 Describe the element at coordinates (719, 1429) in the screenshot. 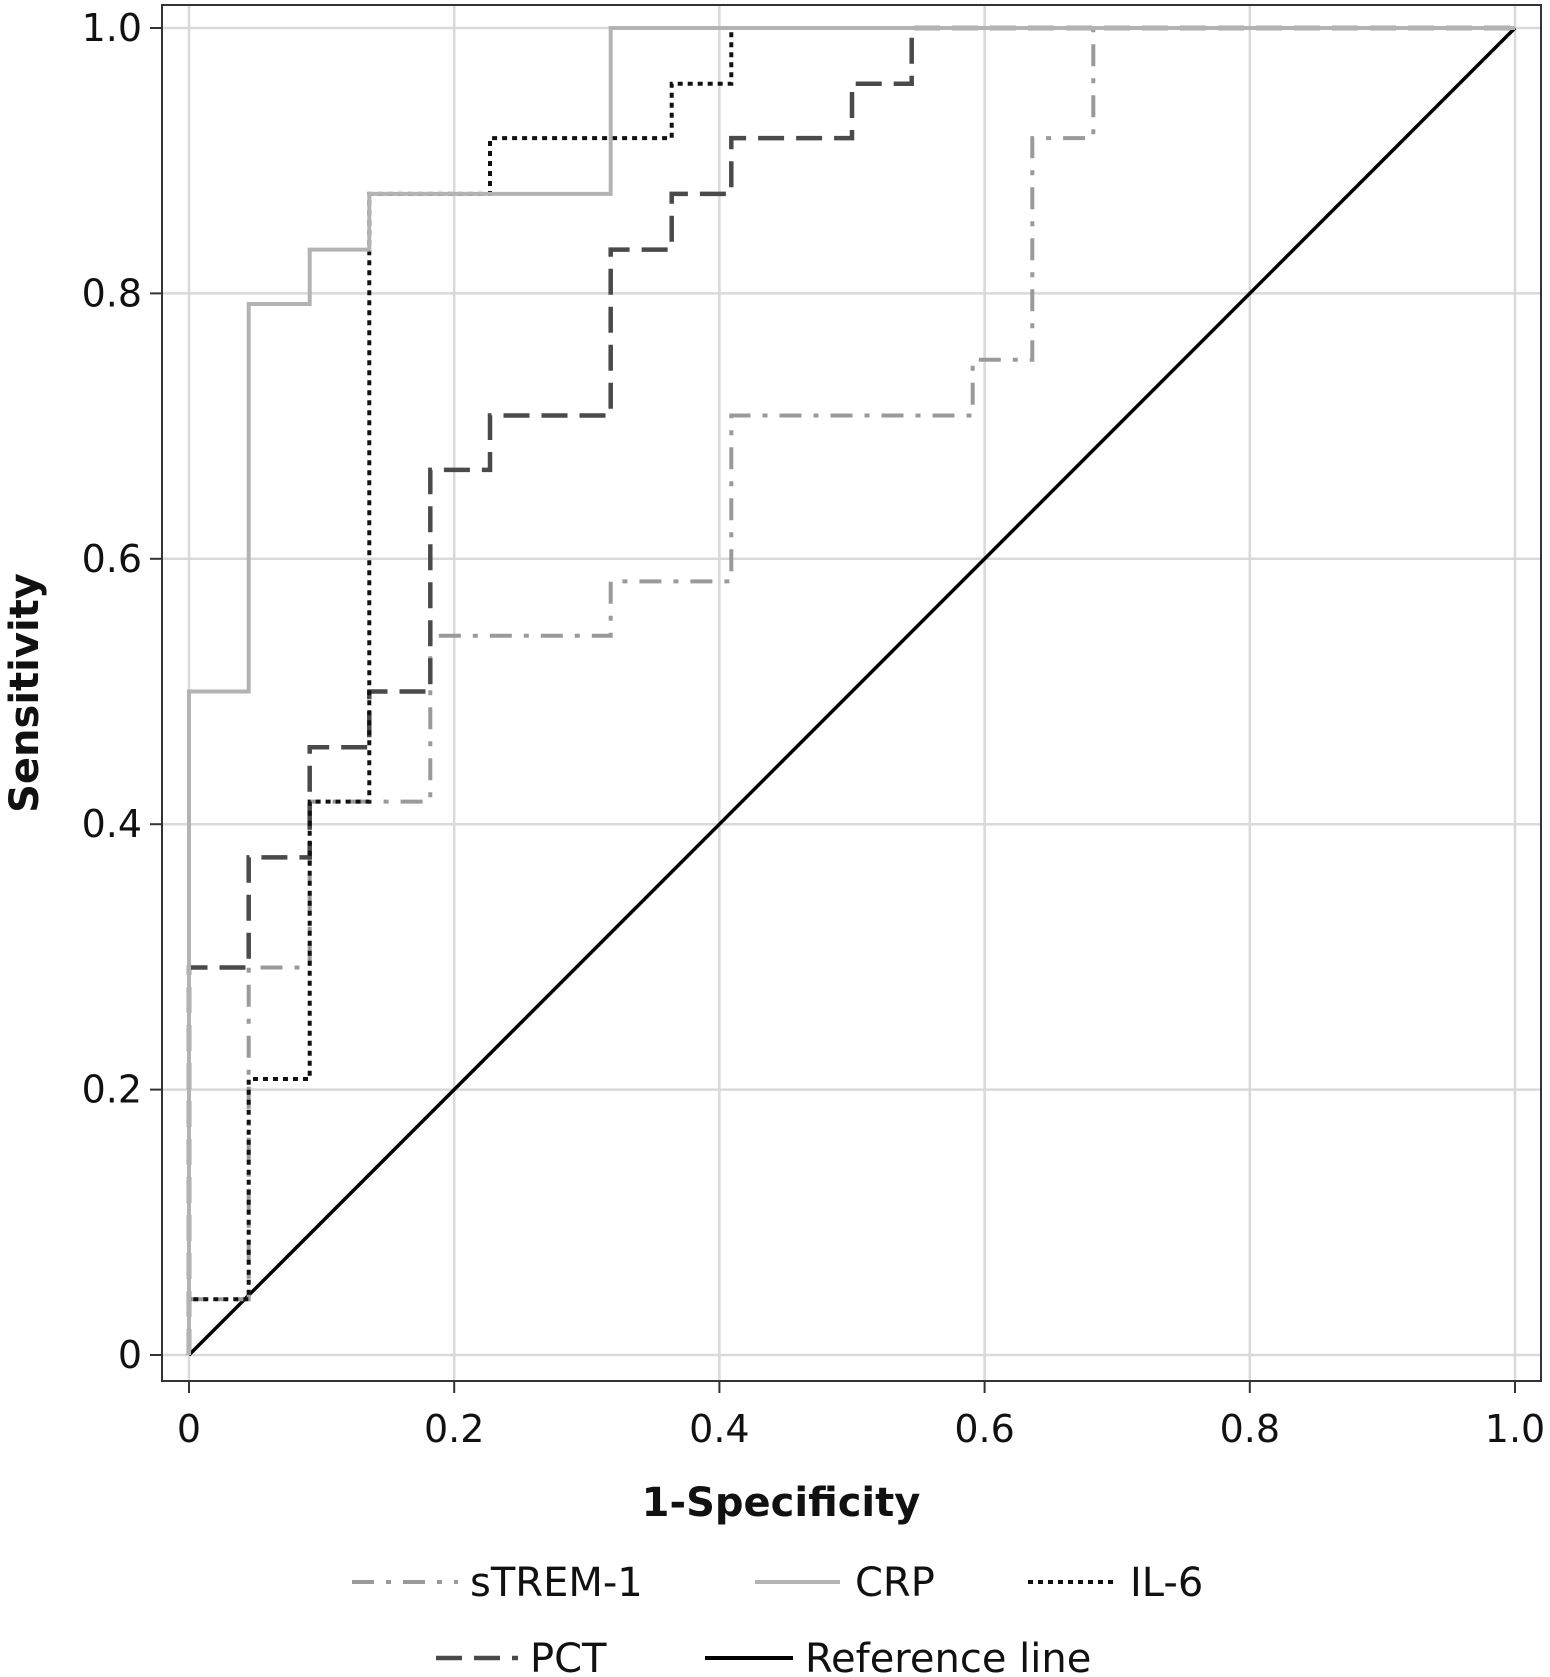

I see `x-tick-label: 0.4` at that location.